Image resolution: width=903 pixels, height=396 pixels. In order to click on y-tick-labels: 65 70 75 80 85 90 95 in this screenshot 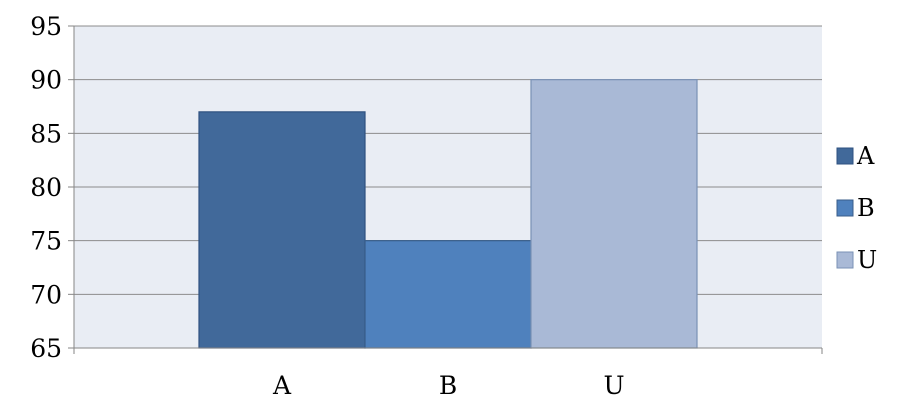, I will do `click(46, 187)`.